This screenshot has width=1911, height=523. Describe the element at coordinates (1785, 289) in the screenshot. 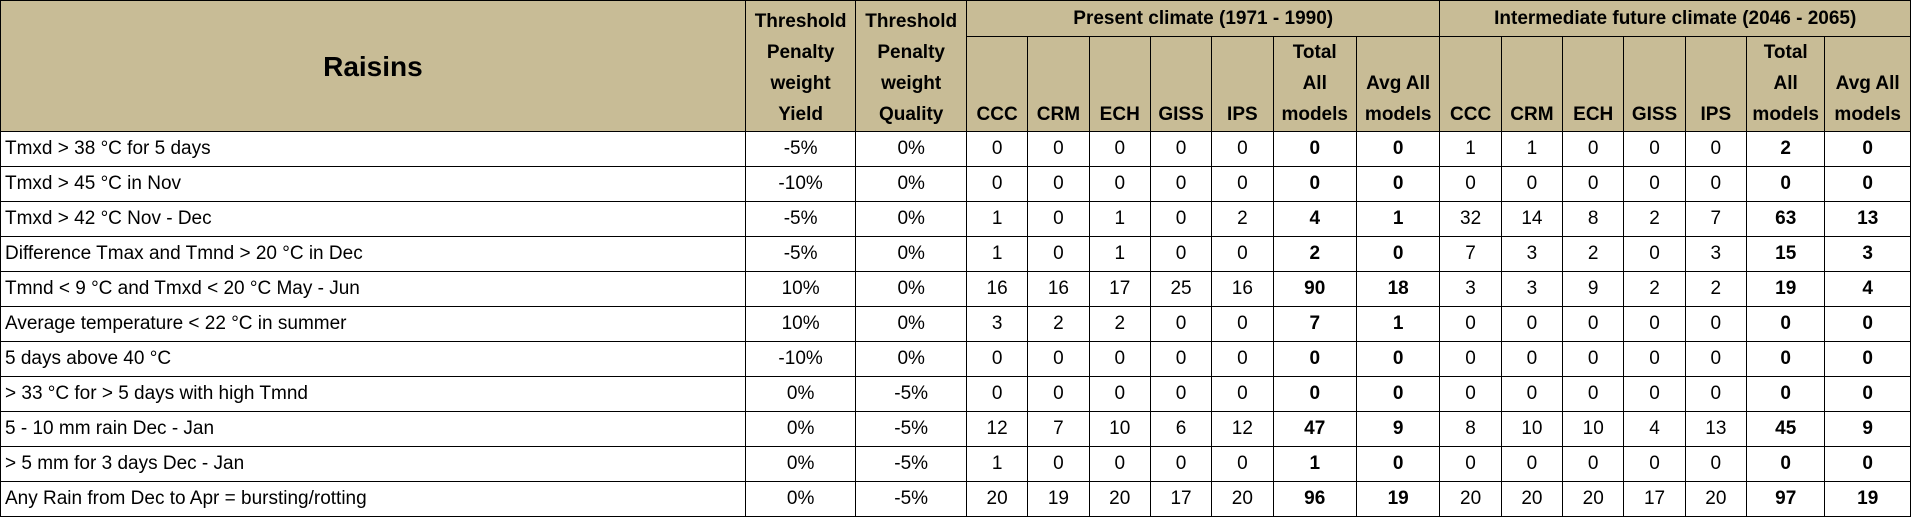

I see `future-total-cell: 19` at that location.